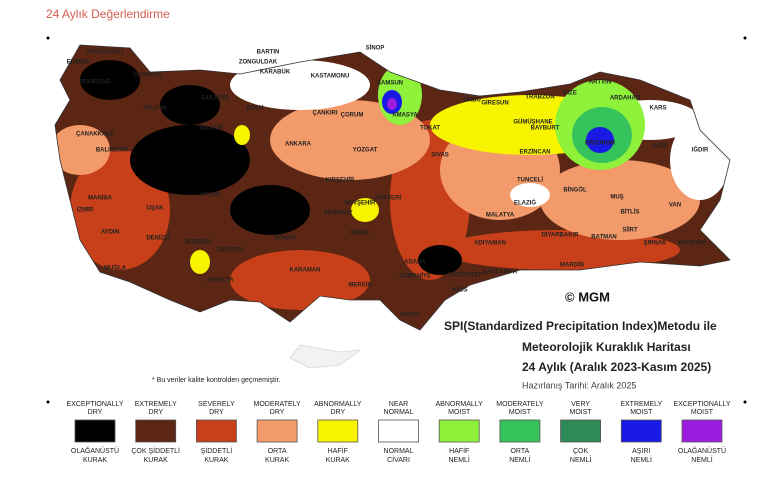  Describe the element at coordinates (490, 244) in the screenshot. I see `city-label: ADIYAMAN` at that location.